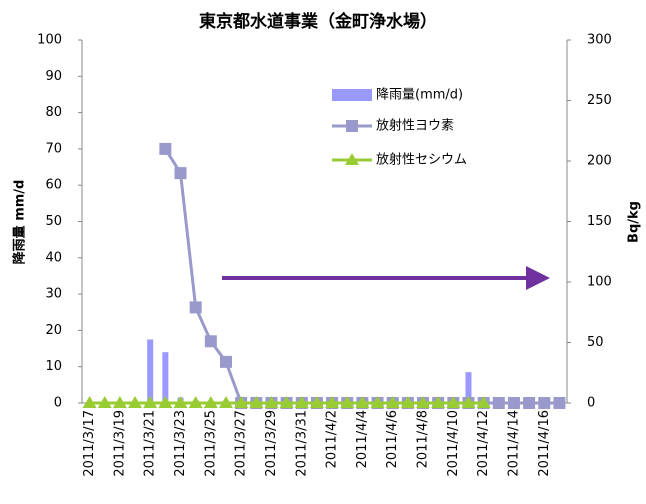  Describe the element at coordinates (53, 294) in the screenshot. I see `y-tick-label: 30` at that location.